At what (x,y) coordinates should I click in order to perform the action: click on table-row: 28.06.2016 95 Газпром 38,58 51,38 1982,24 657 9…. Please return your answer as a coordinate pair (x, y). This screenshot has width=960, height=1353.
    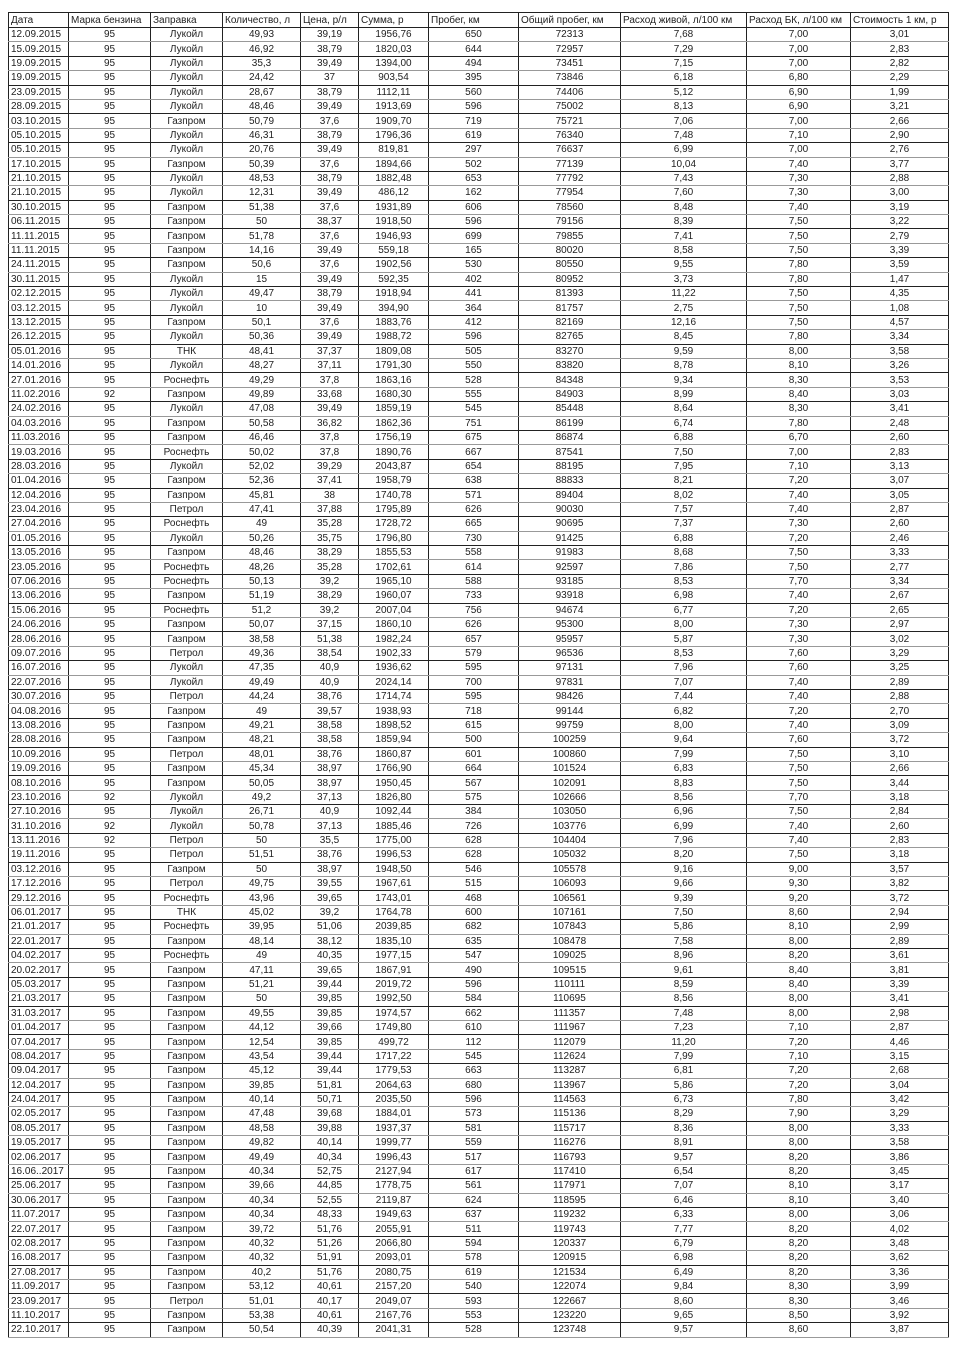
    Looking at the image, I should click on (478, 639).